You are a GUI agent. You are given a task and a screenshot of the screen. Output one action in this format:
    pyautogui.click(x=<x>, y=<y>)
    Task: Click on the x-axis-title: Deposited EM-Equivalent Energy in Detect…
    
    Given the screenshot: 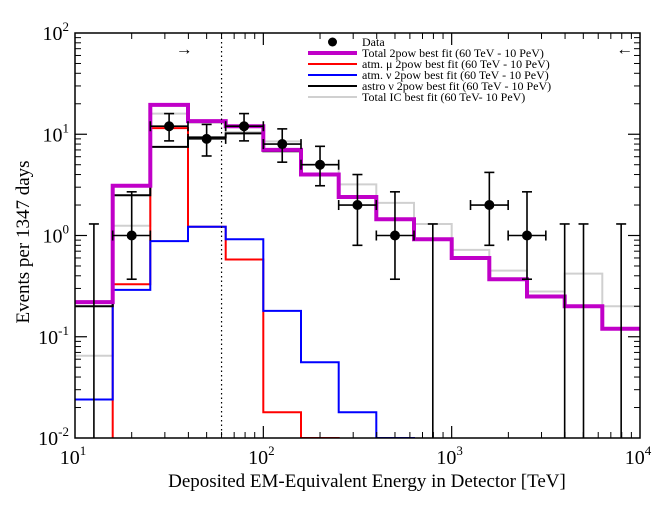 What is the action you would take?
    pyautogui.click(x=367, y=481)
    